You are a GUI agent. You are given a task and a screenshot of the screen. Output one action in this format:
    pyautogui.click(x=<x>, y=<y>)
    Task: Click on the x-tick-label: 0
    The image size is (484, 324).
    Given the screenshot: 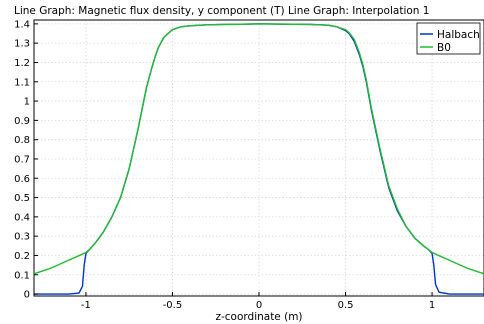 What is the action you would take?
    pyautogui.click(x=259, y=305)
    